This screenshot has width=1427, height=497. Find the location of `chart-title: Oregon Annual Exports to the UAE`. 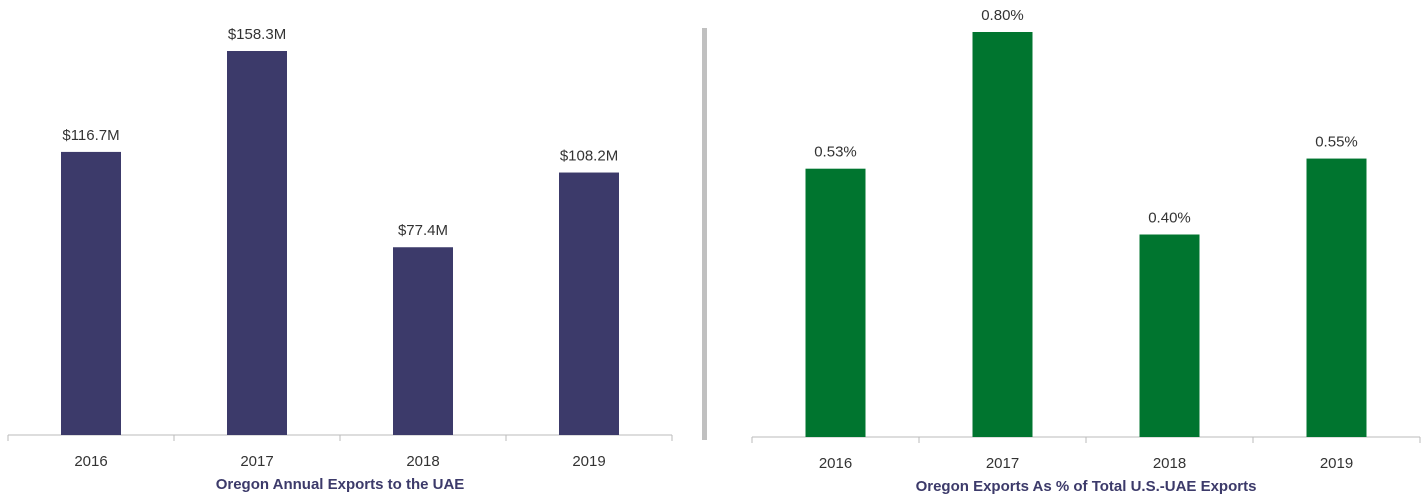

chart-title: Oregon Annual Exports to the UAE is located at coordinates (340, 484).